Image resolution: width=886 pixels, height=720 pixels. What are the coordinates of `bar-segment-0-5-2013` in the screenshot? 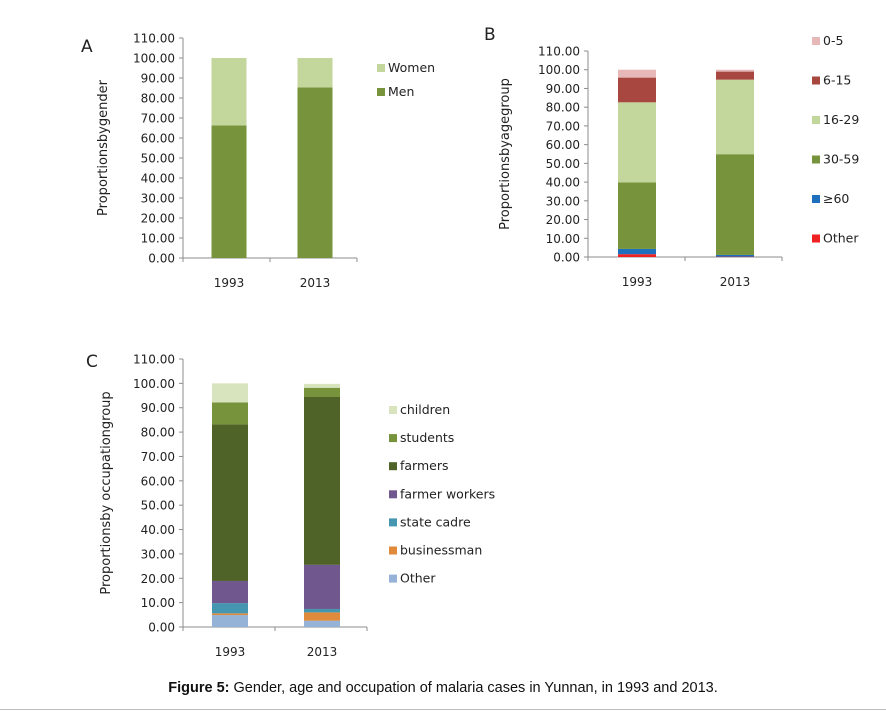 It's located at (735, 70).